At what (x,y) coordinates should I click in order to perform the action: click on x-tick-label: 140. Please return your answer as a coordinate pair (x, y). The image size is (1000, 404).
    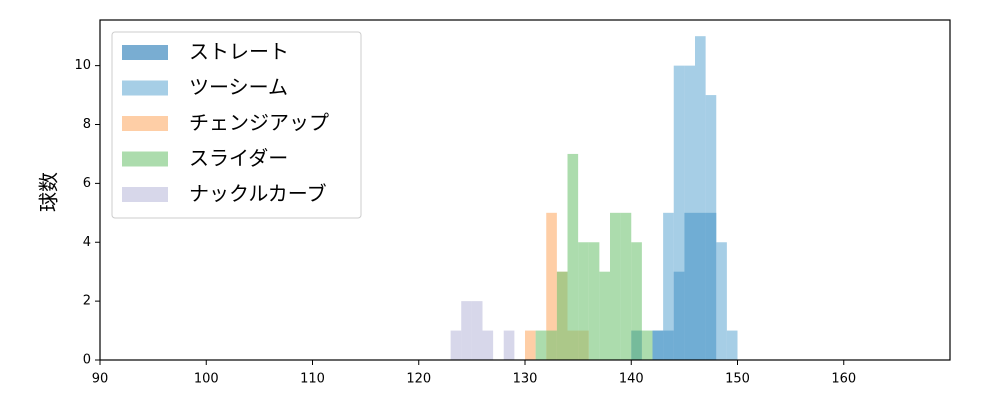
    Looking at the image, I should click on (631, 379).